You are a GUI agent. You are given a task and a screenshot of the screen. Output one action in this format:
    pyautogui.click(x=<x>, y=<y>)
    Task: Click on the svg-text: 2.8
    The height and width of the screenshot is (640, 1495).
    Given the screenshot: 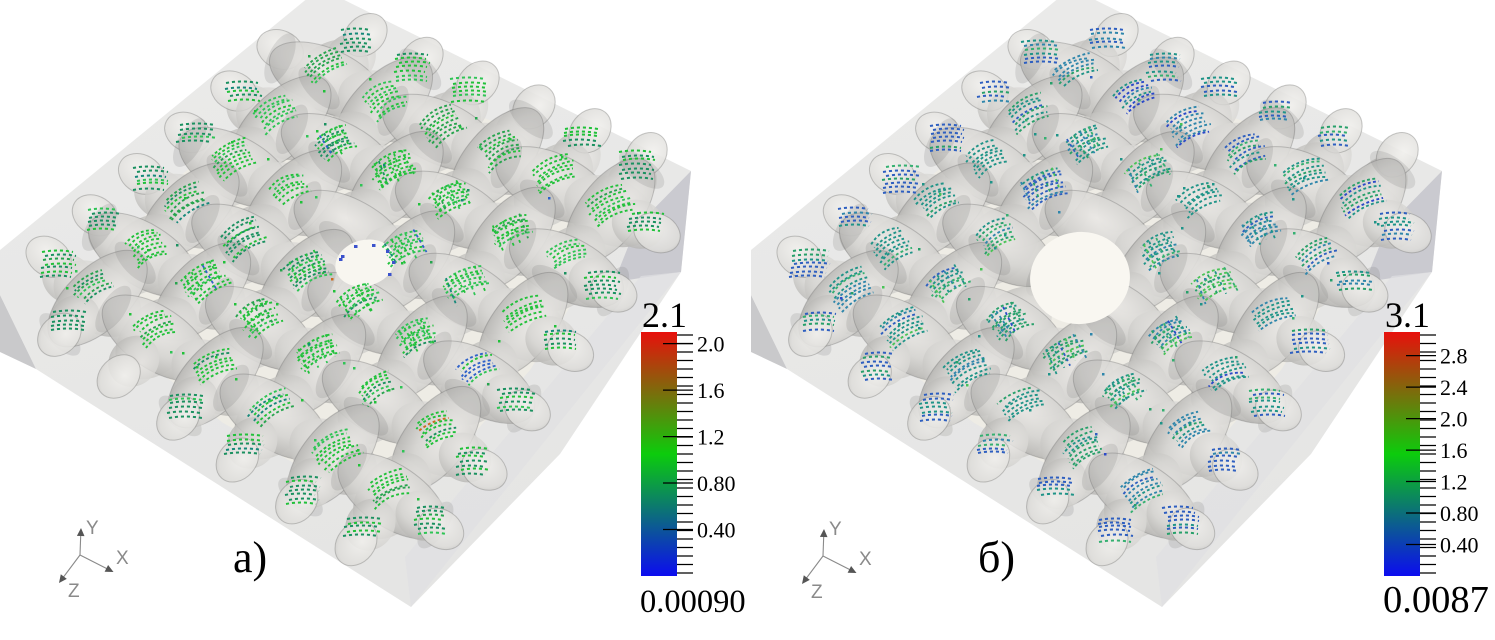 What is the action you would take?
    pyautogui.click(x=1454, y=356)
    